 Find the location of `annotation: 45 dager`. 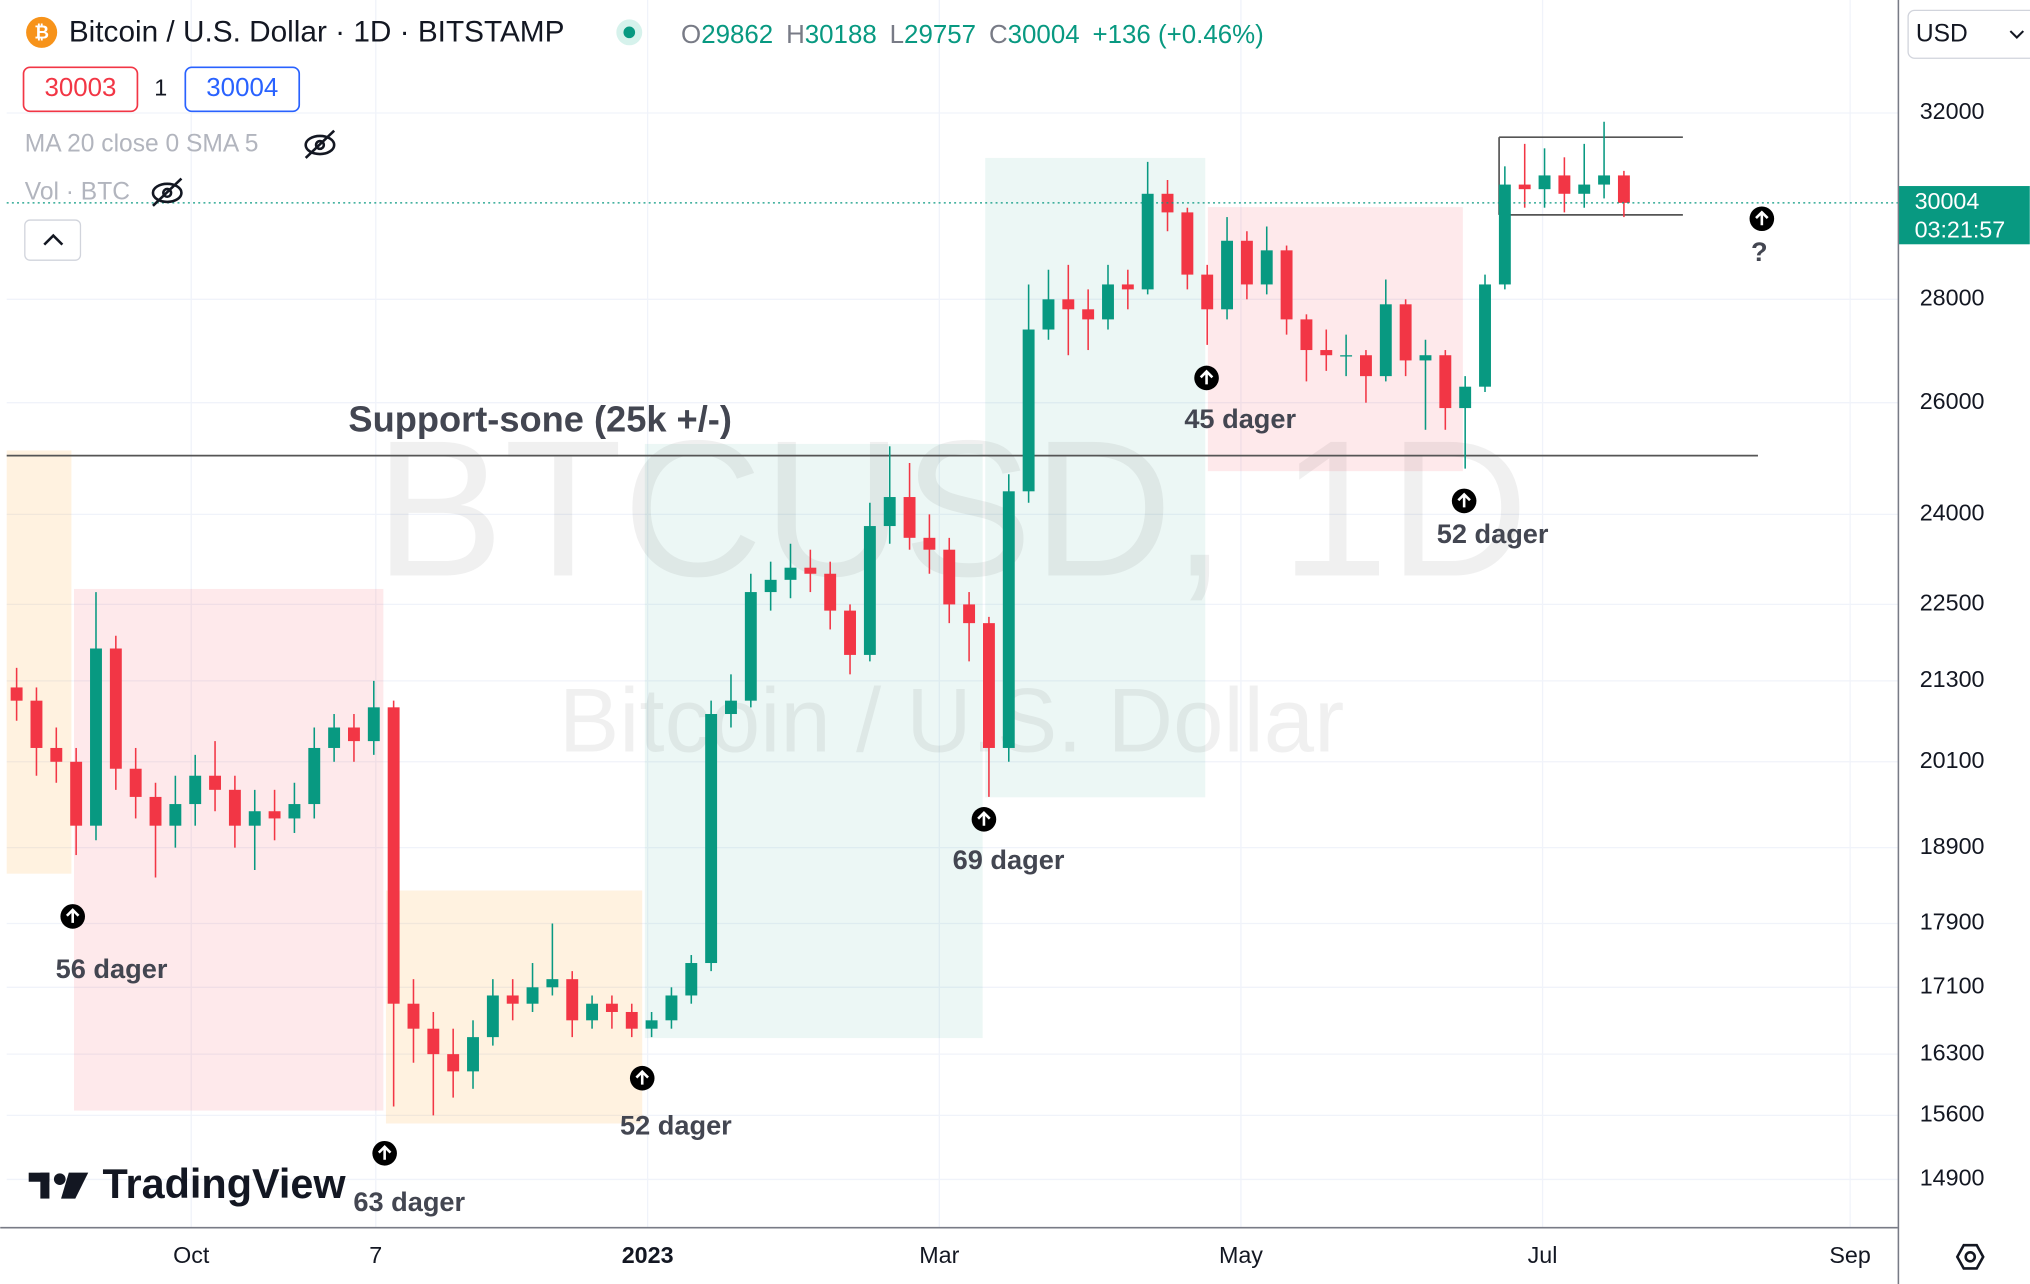

annotation: 45 dager is located at coordinates (1240, 418).